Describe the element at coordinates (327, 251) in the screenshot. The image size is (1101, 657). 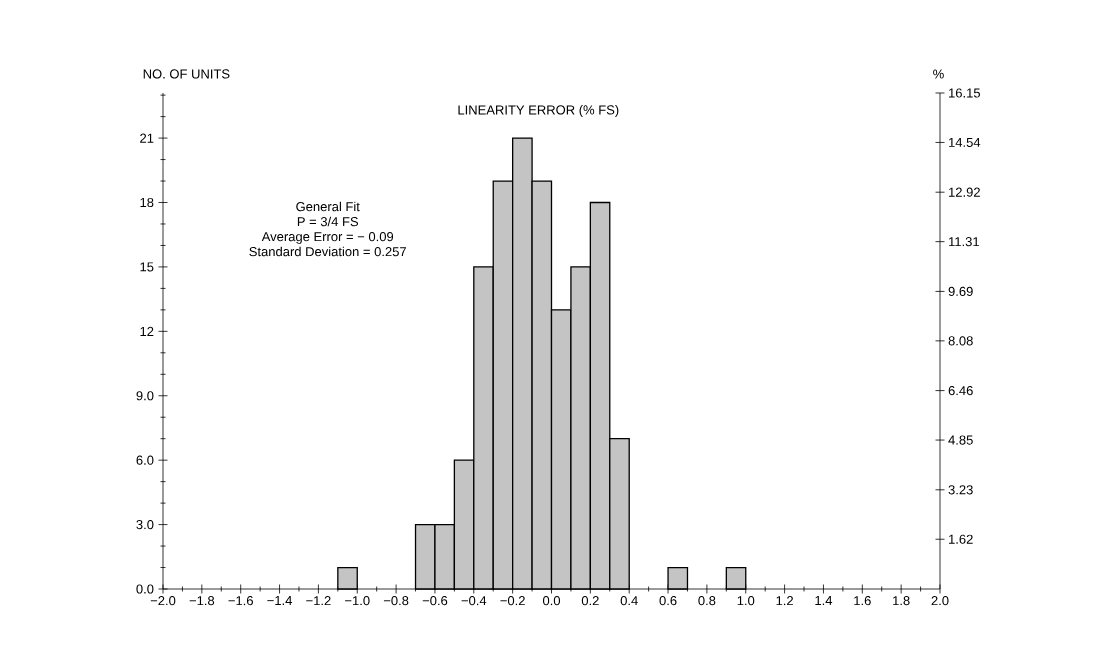
I see `annotation: Standard Deviation = 0.257` at that location.